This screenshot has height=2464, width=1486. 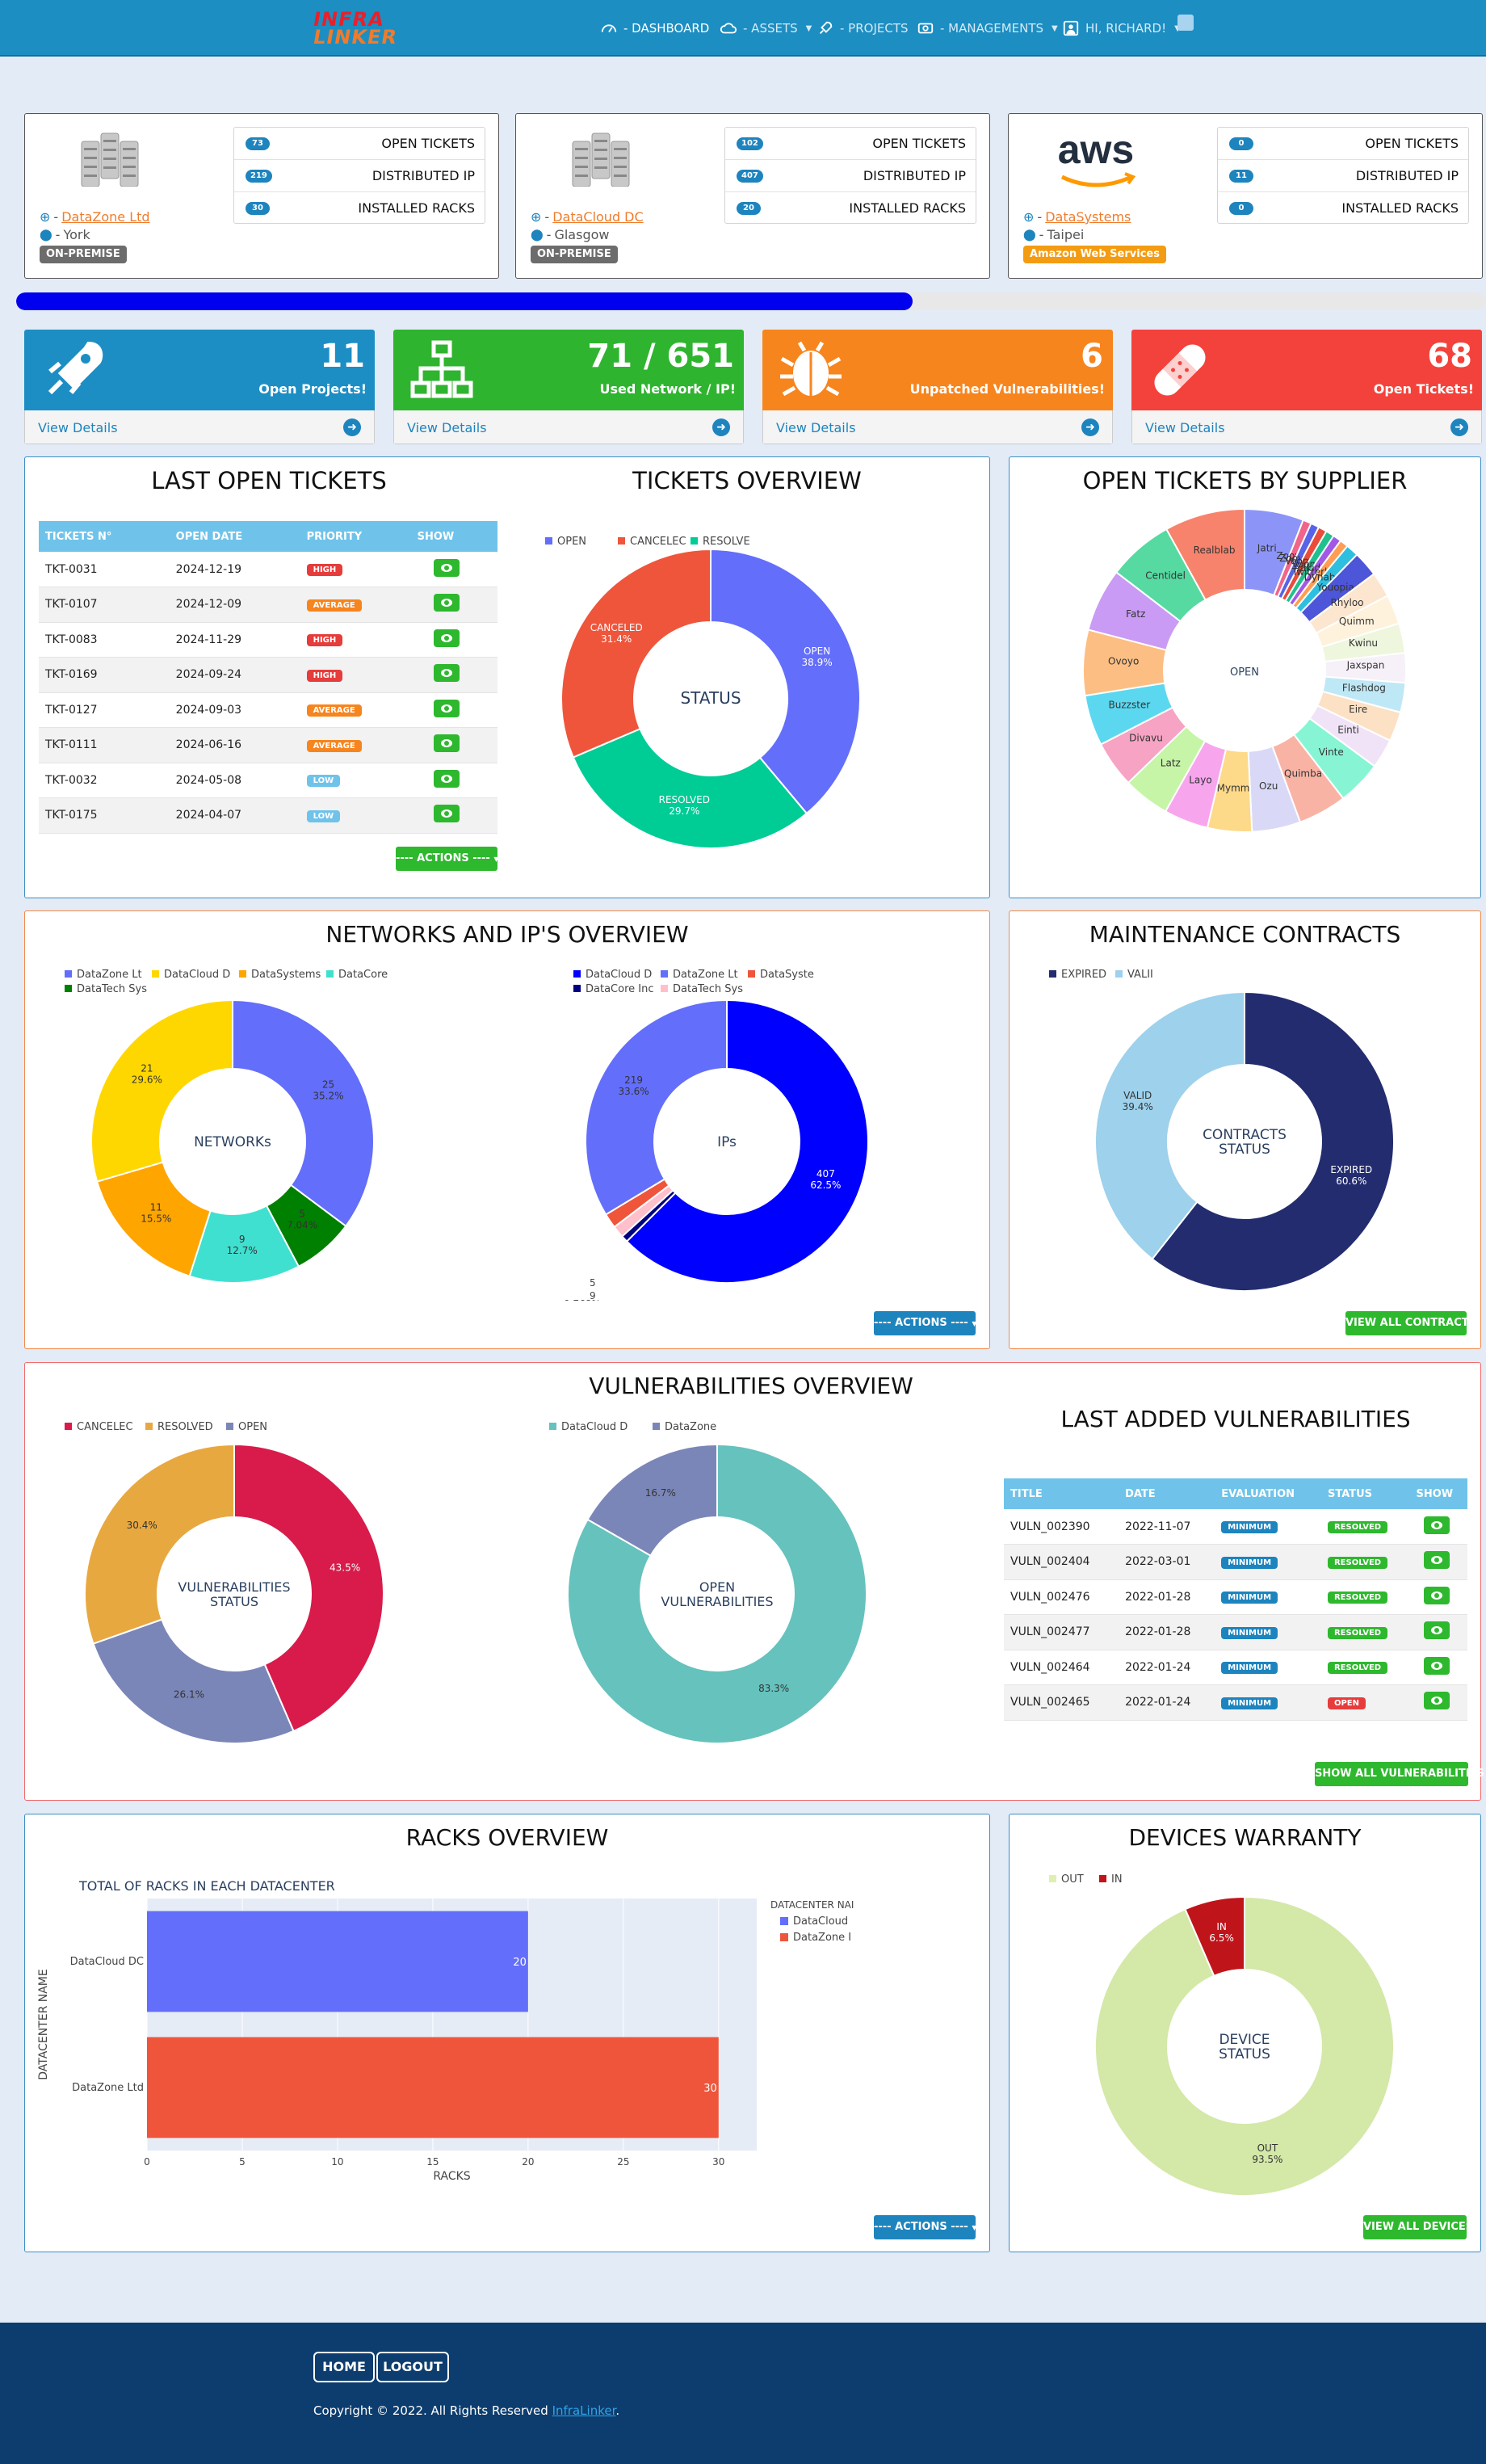 I want to click on slice-label: RESOLVED 29.7%, so click(x=684, y=805).